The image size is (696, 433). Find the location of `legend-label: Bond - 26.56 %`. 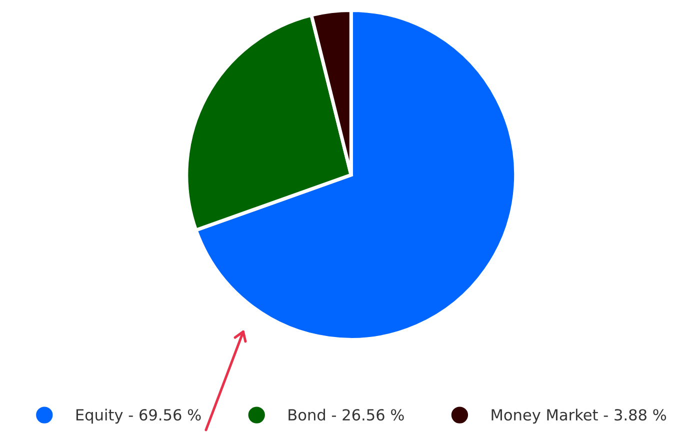

legend-label: Bond - 26.56 % is located at coordinates (346, 414).